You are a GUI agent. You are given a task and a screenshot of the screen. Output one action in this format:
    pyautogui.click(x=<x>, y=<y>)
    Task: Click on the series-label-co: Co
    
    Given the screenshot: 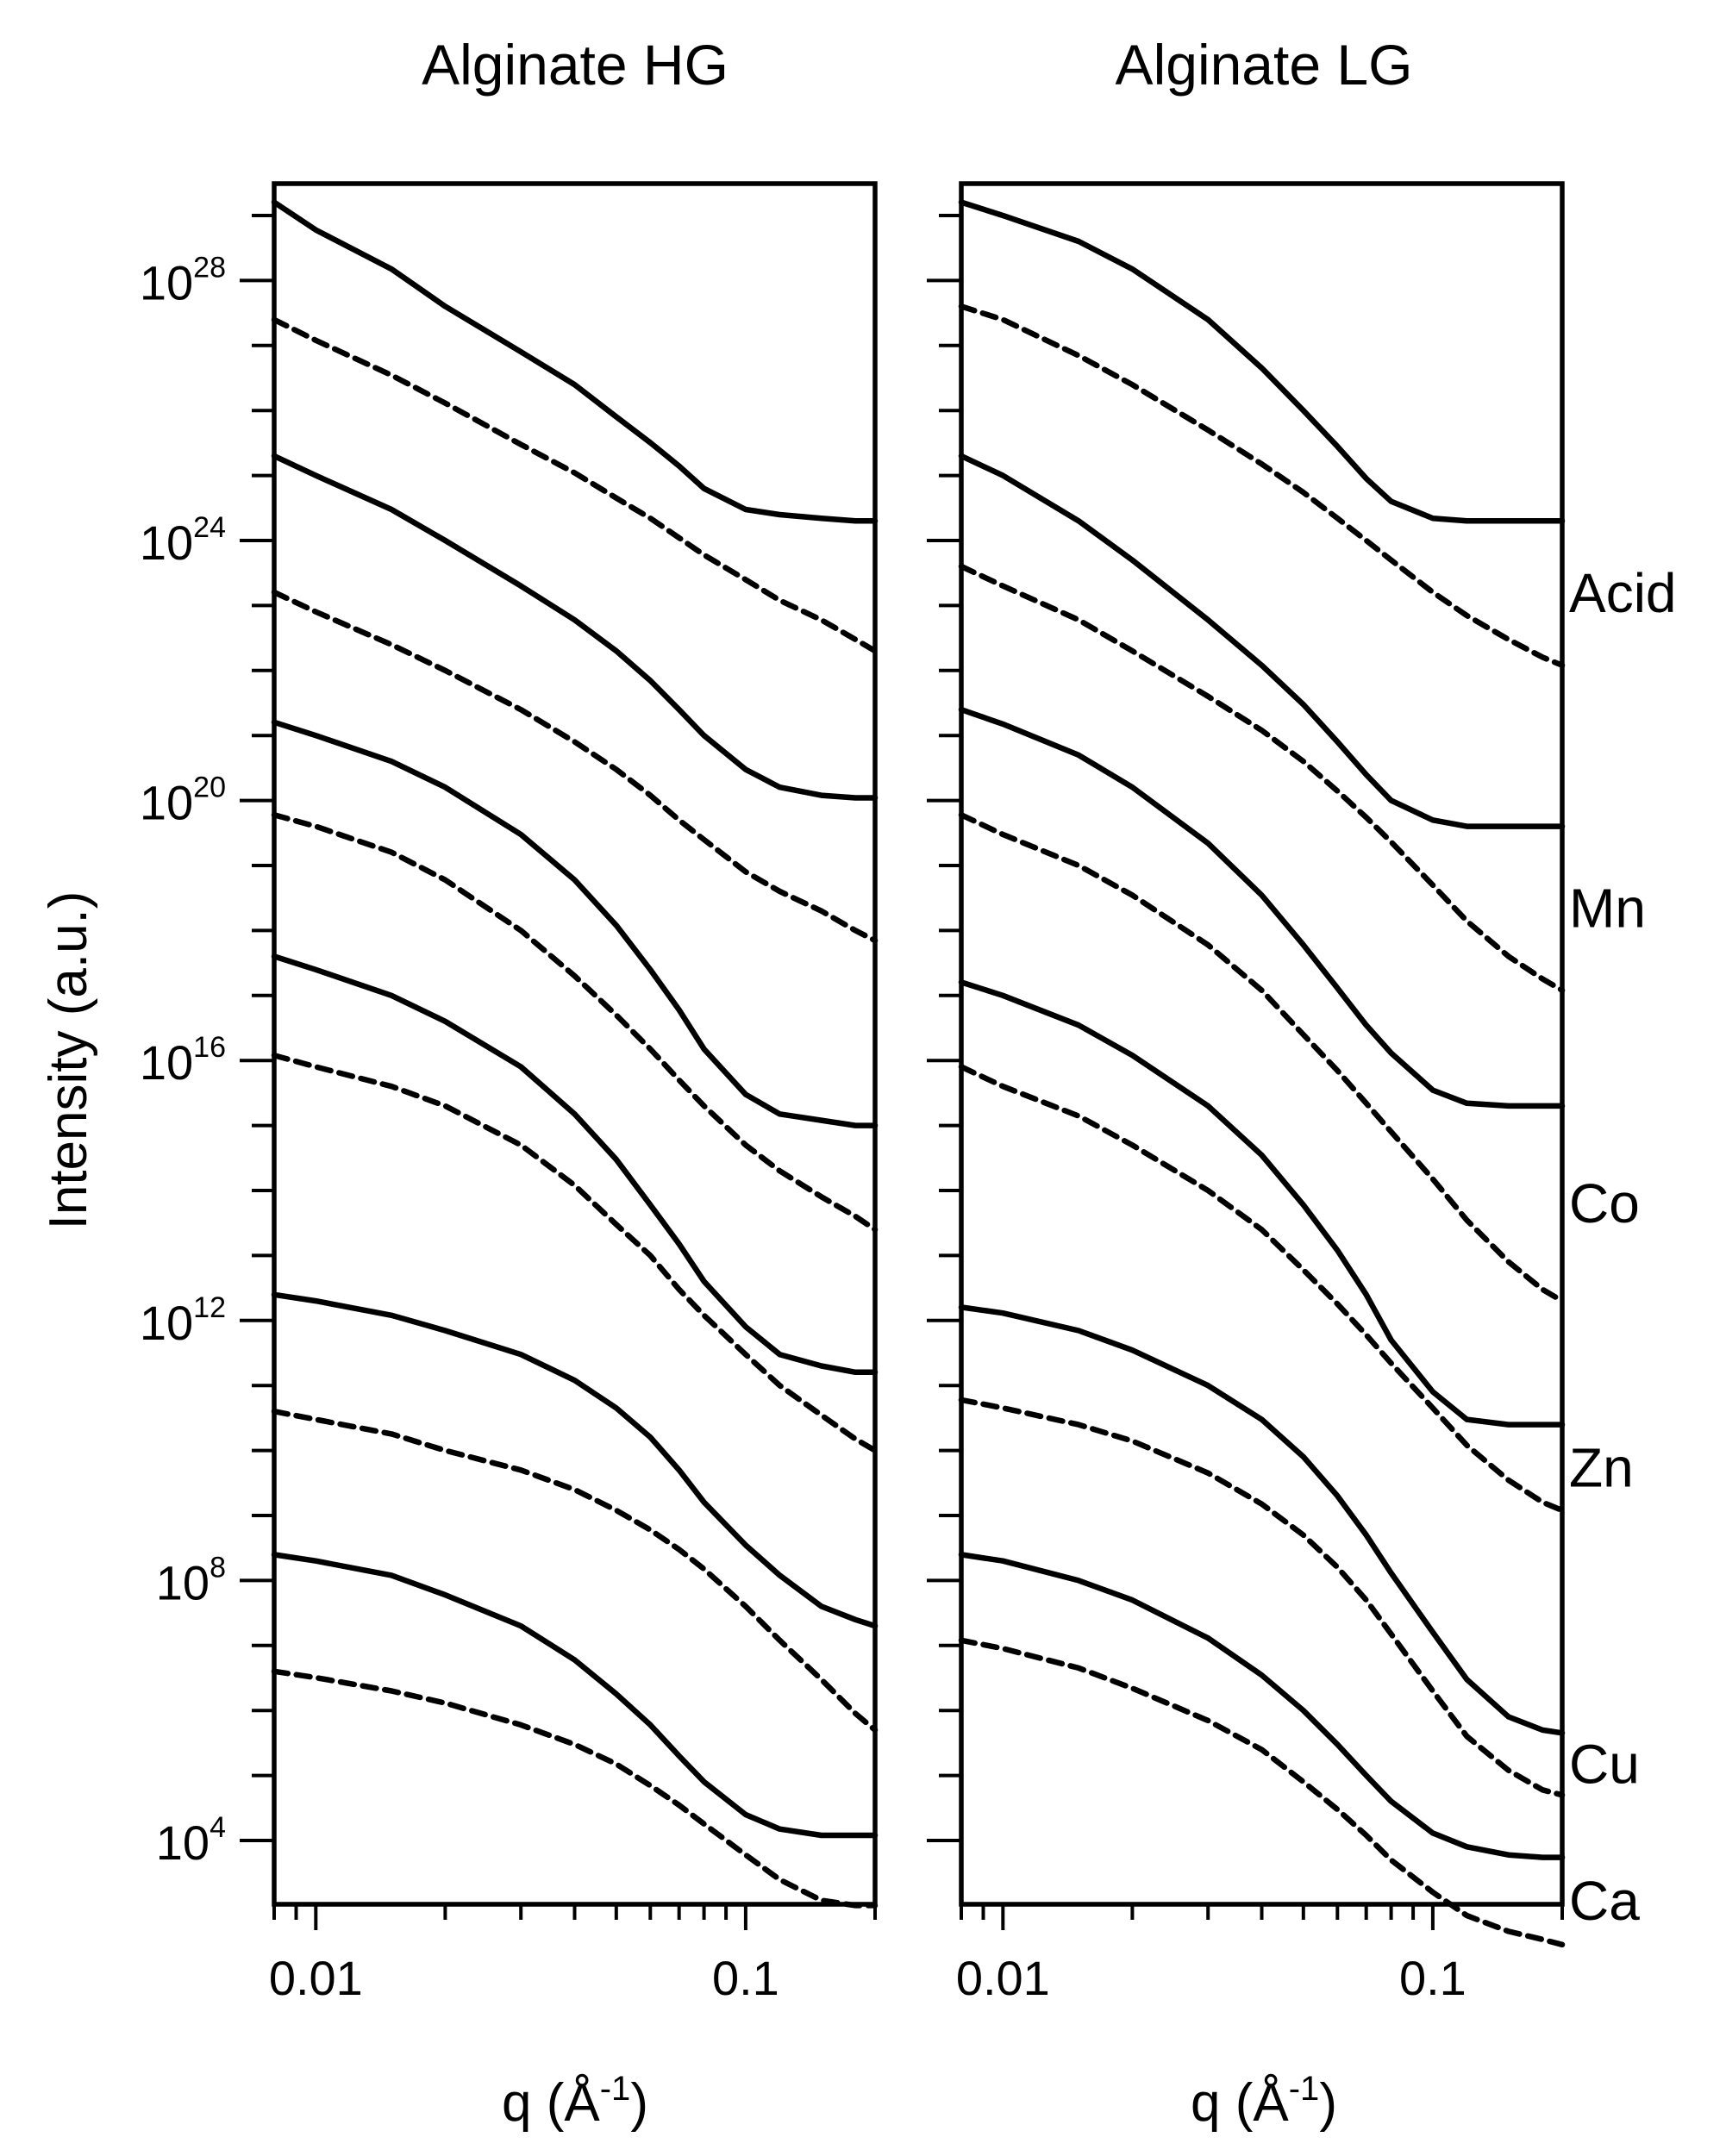 What is the action you would take?
    pyautogui.click(x=1604, y=1203)
    